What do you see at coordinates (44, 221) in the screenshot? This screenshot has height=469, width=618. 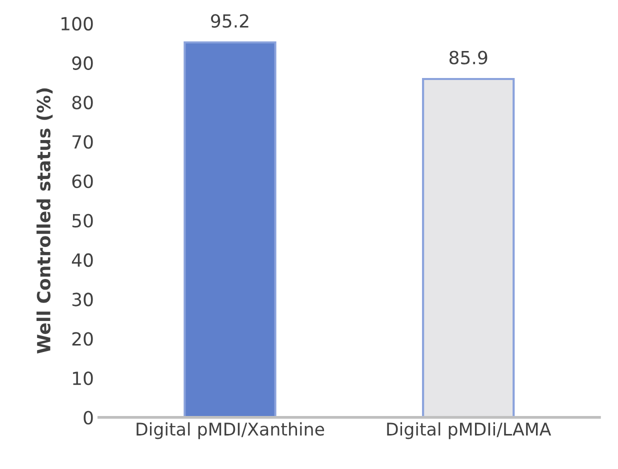 I see `y-axis-title: Well Controlled status (%)` at bounding box center [44, 221].